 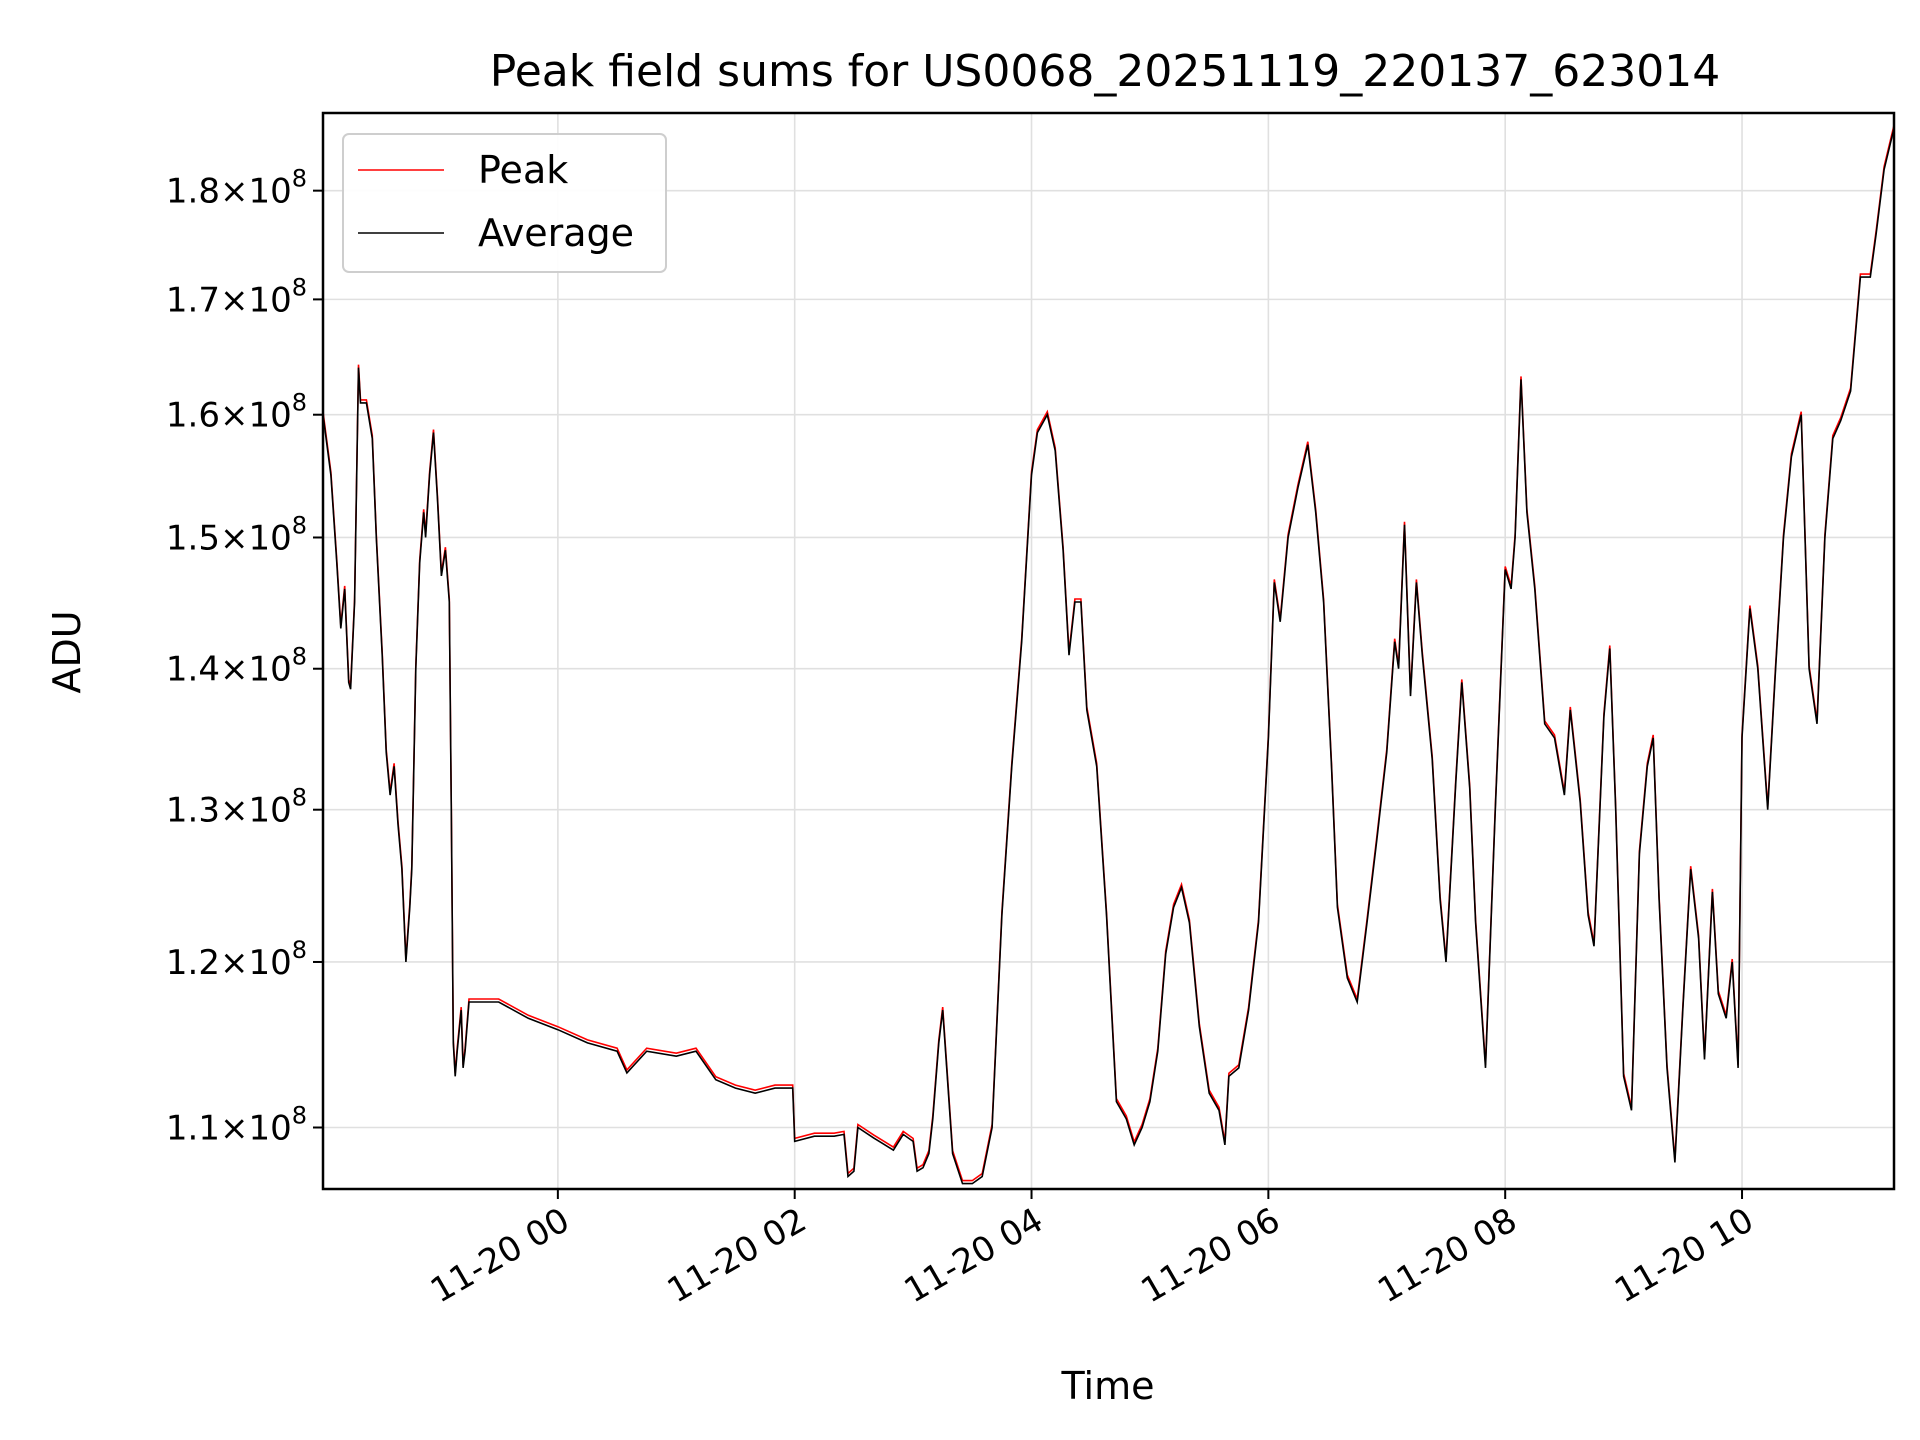 What do you see at coordinates (193, 1128) in the screenshot?
I see `y-tick-mantissa: 1.1` at bounding box center [193, 1128].